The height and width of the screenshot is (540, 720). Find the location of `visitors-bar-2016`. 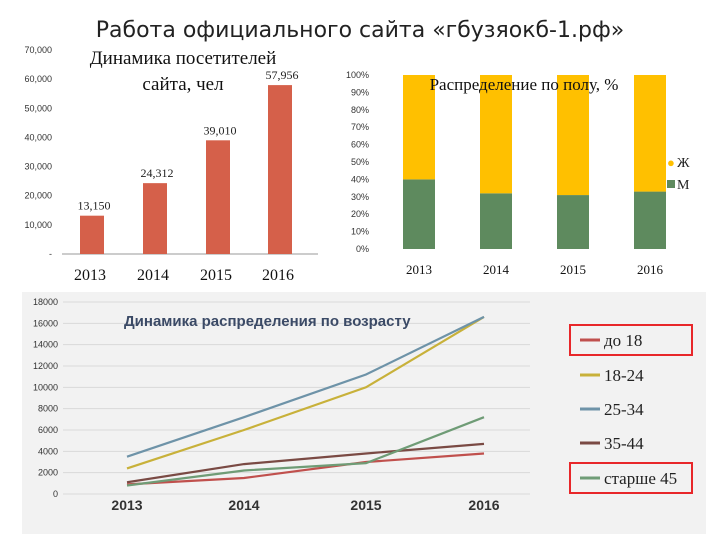

visitors-bar-2016 is located at coordinates (280, 169).